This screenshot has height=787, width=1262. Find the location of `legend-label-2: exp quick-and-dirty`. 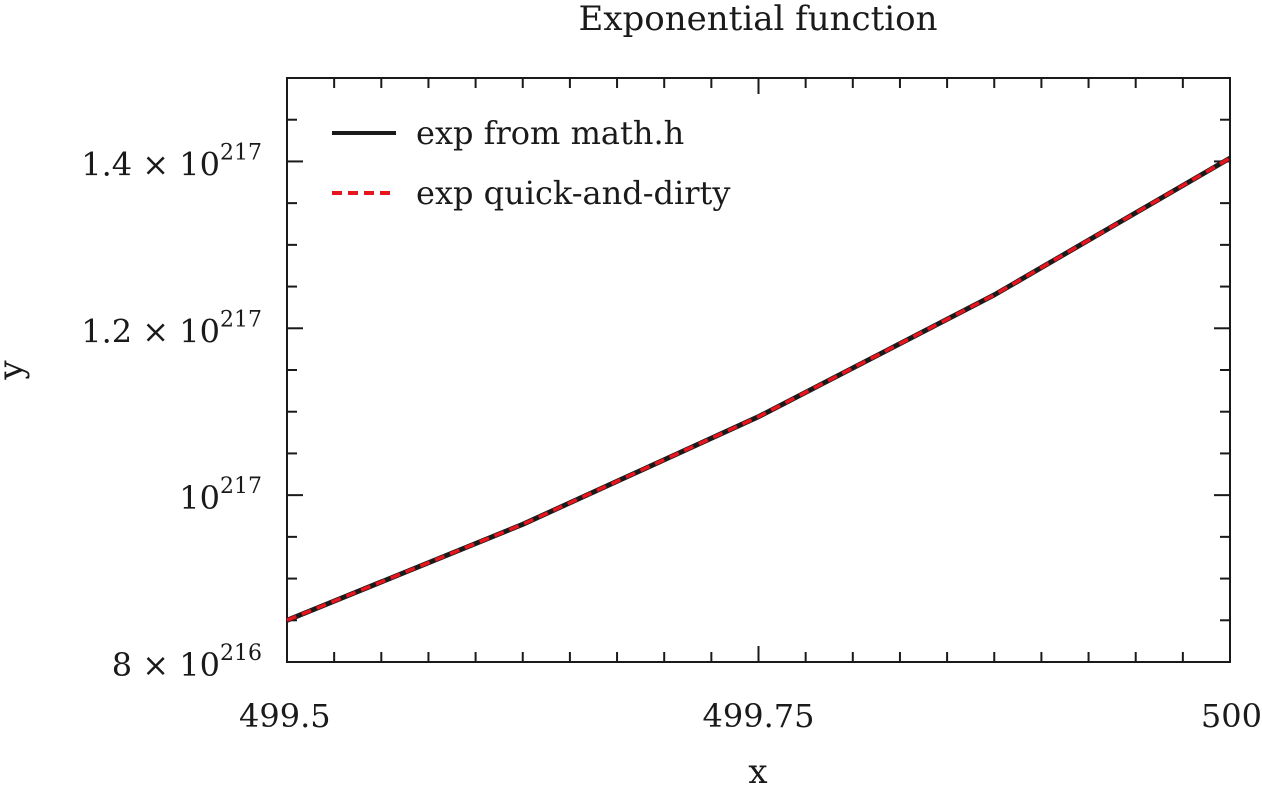

legend-label-2: exp quick-and-dirty is located at coordinates (573, 193).